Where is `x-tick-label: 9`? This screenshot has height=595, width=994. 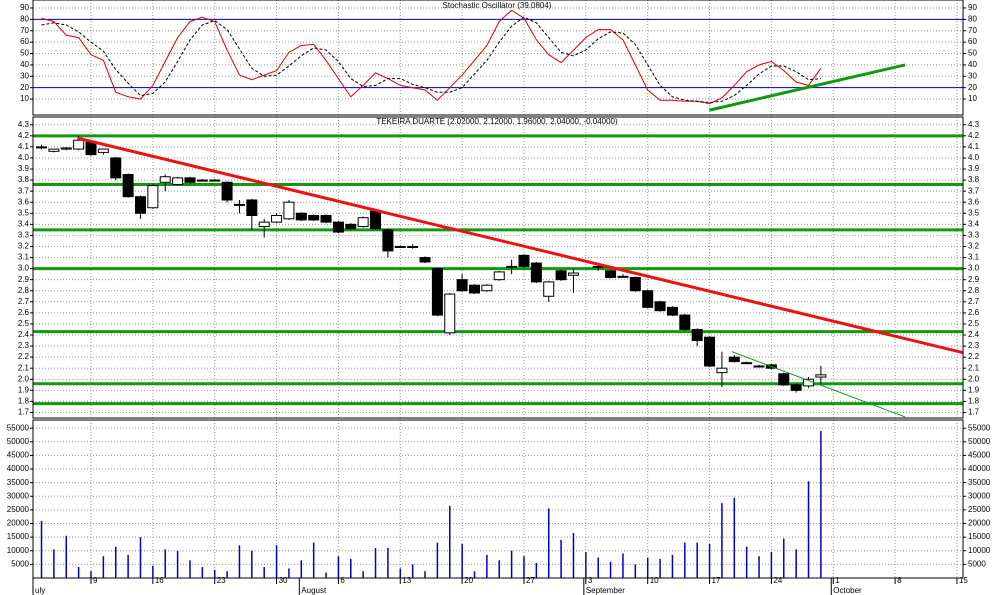 x-tick-label: 9 is located at coordinates (95, 580).